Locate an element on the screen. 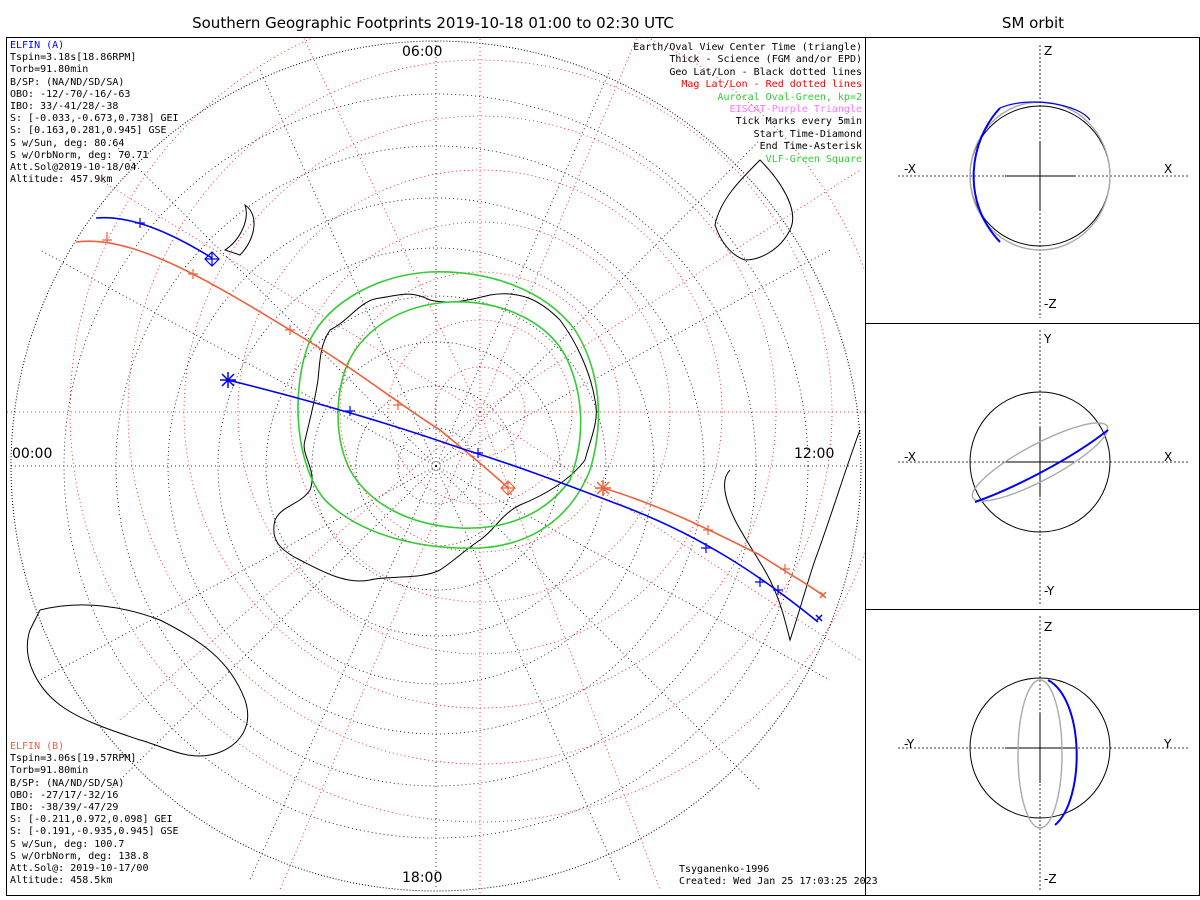 This screenshot has height=900, width=1200. new-zealand-coastline is located at coordinates (239, 229).